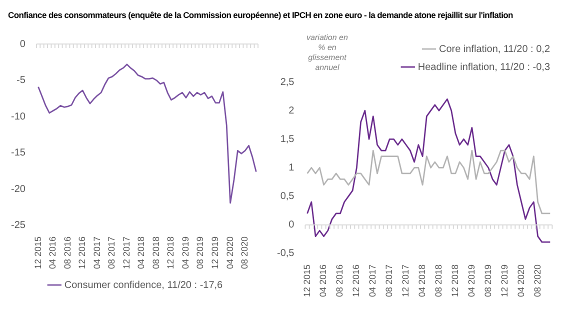 This screenshot has height=333, width=572. What do you see at coordinates (327, 52) in the screenshot?
I see `y-axis-title: variation en % en glissement annuel` at bounding box center [327, 52].